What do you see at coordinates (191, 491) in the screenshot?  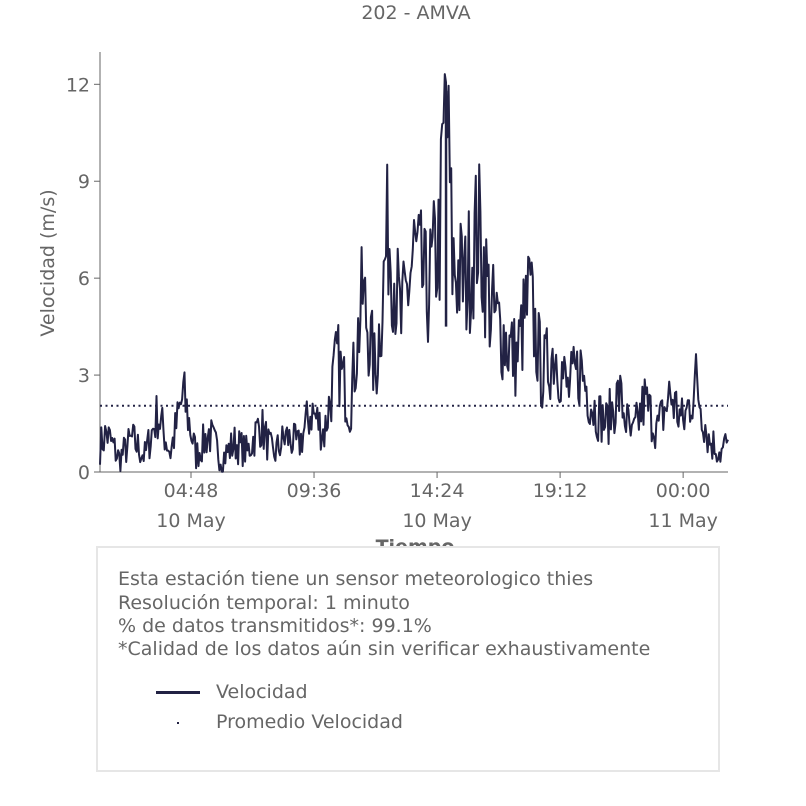 I see `x-tick-label: 04:48` at bounding box center [191, 491].